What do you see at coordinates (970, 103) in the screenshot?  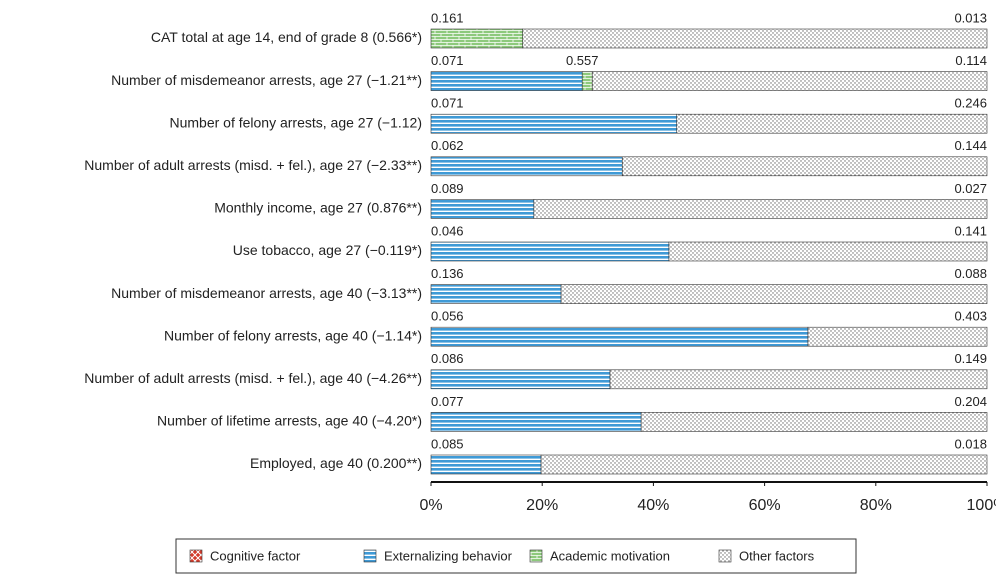 I see `bar-annotation: 0.246` at bounding box center [970, 103].